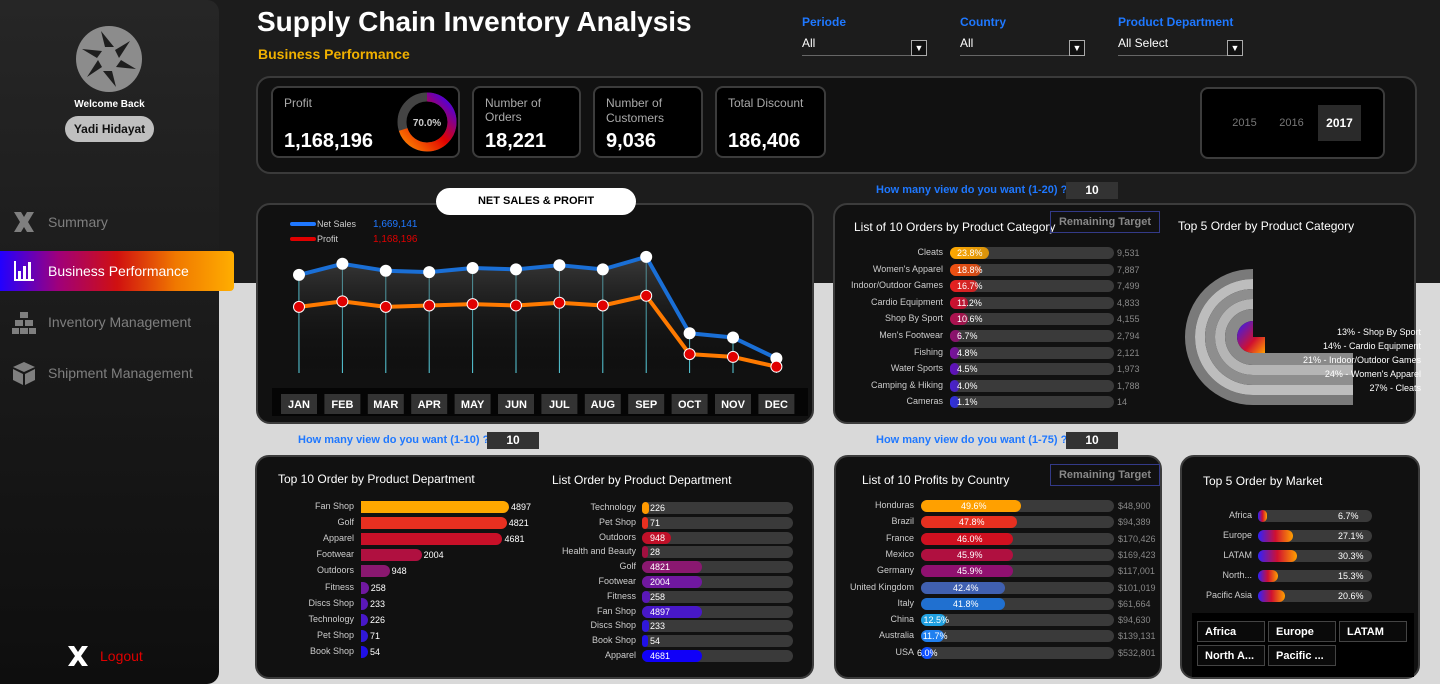 The image size is (1440, 684). What do you see at coordinates (1373, 631) in the screenshot?
I see `market-filter-button: LATAM` at bounding box center [1373, 631].